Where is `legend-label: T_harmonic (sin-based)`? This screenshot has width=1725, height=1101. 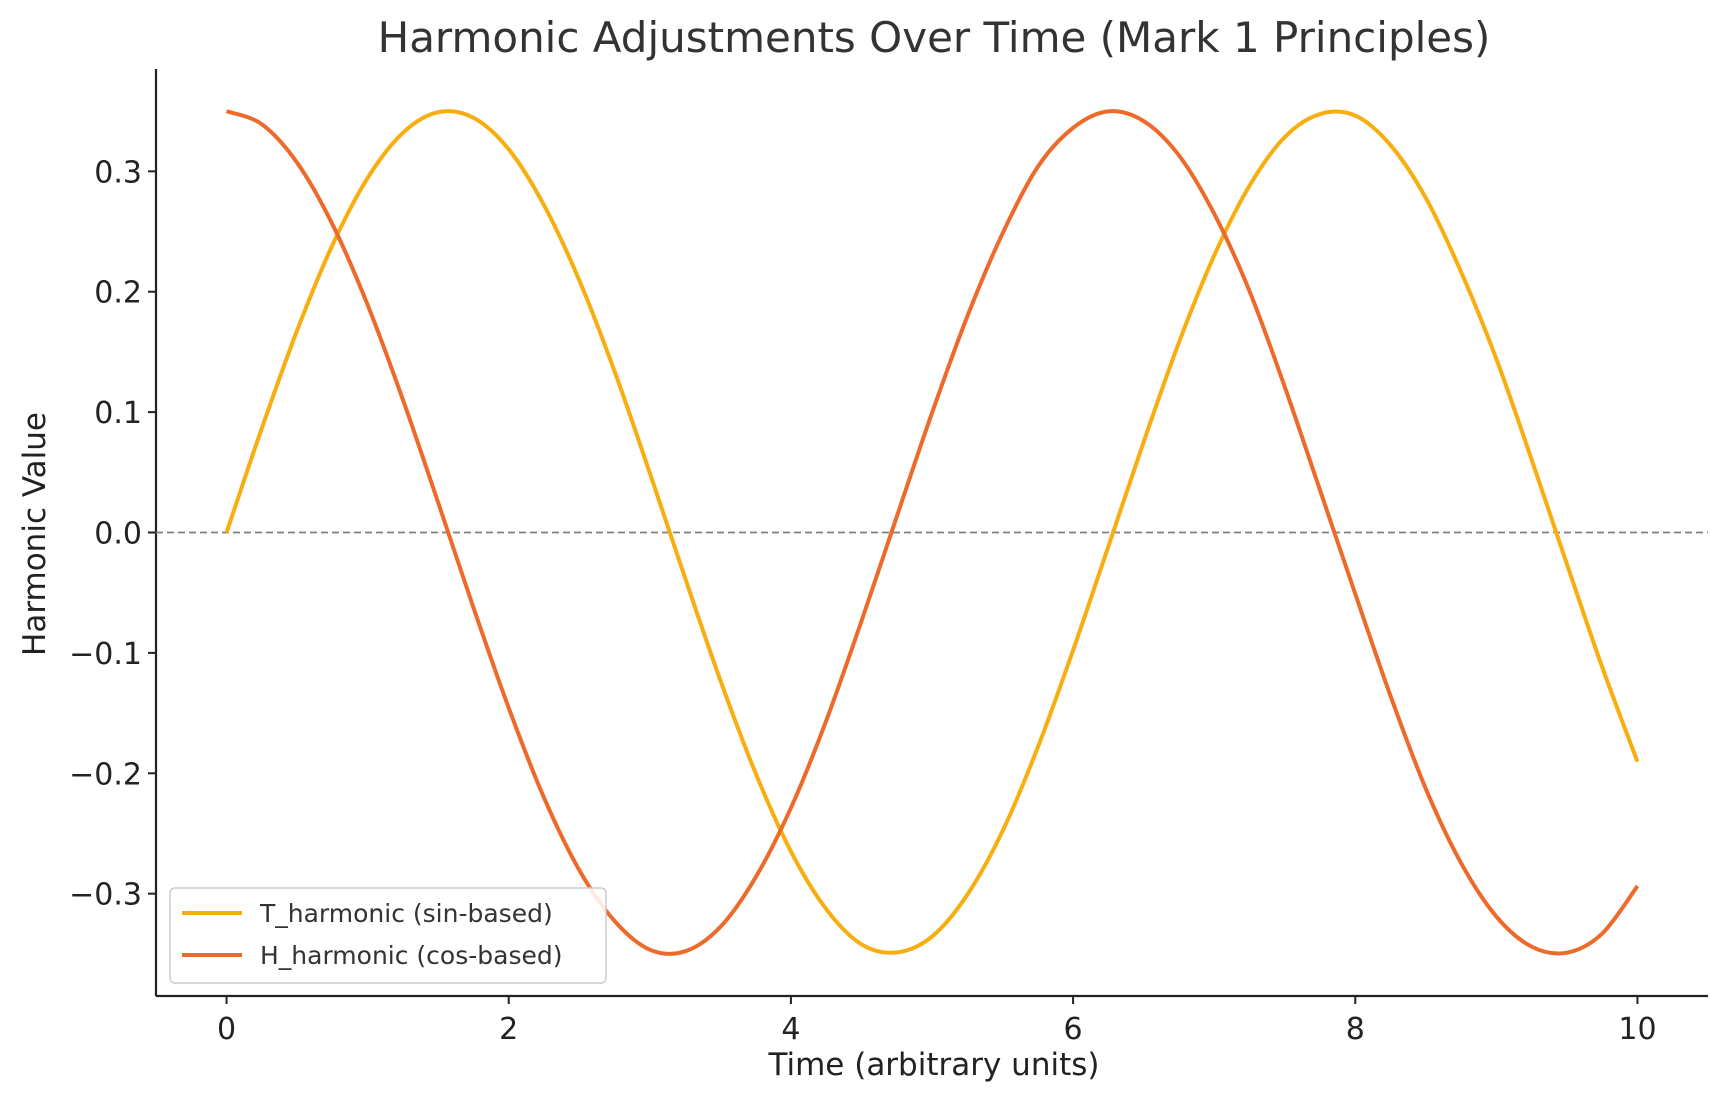
legend-label: T_harmonic (sin-based) is located at coordinates (406, 913).